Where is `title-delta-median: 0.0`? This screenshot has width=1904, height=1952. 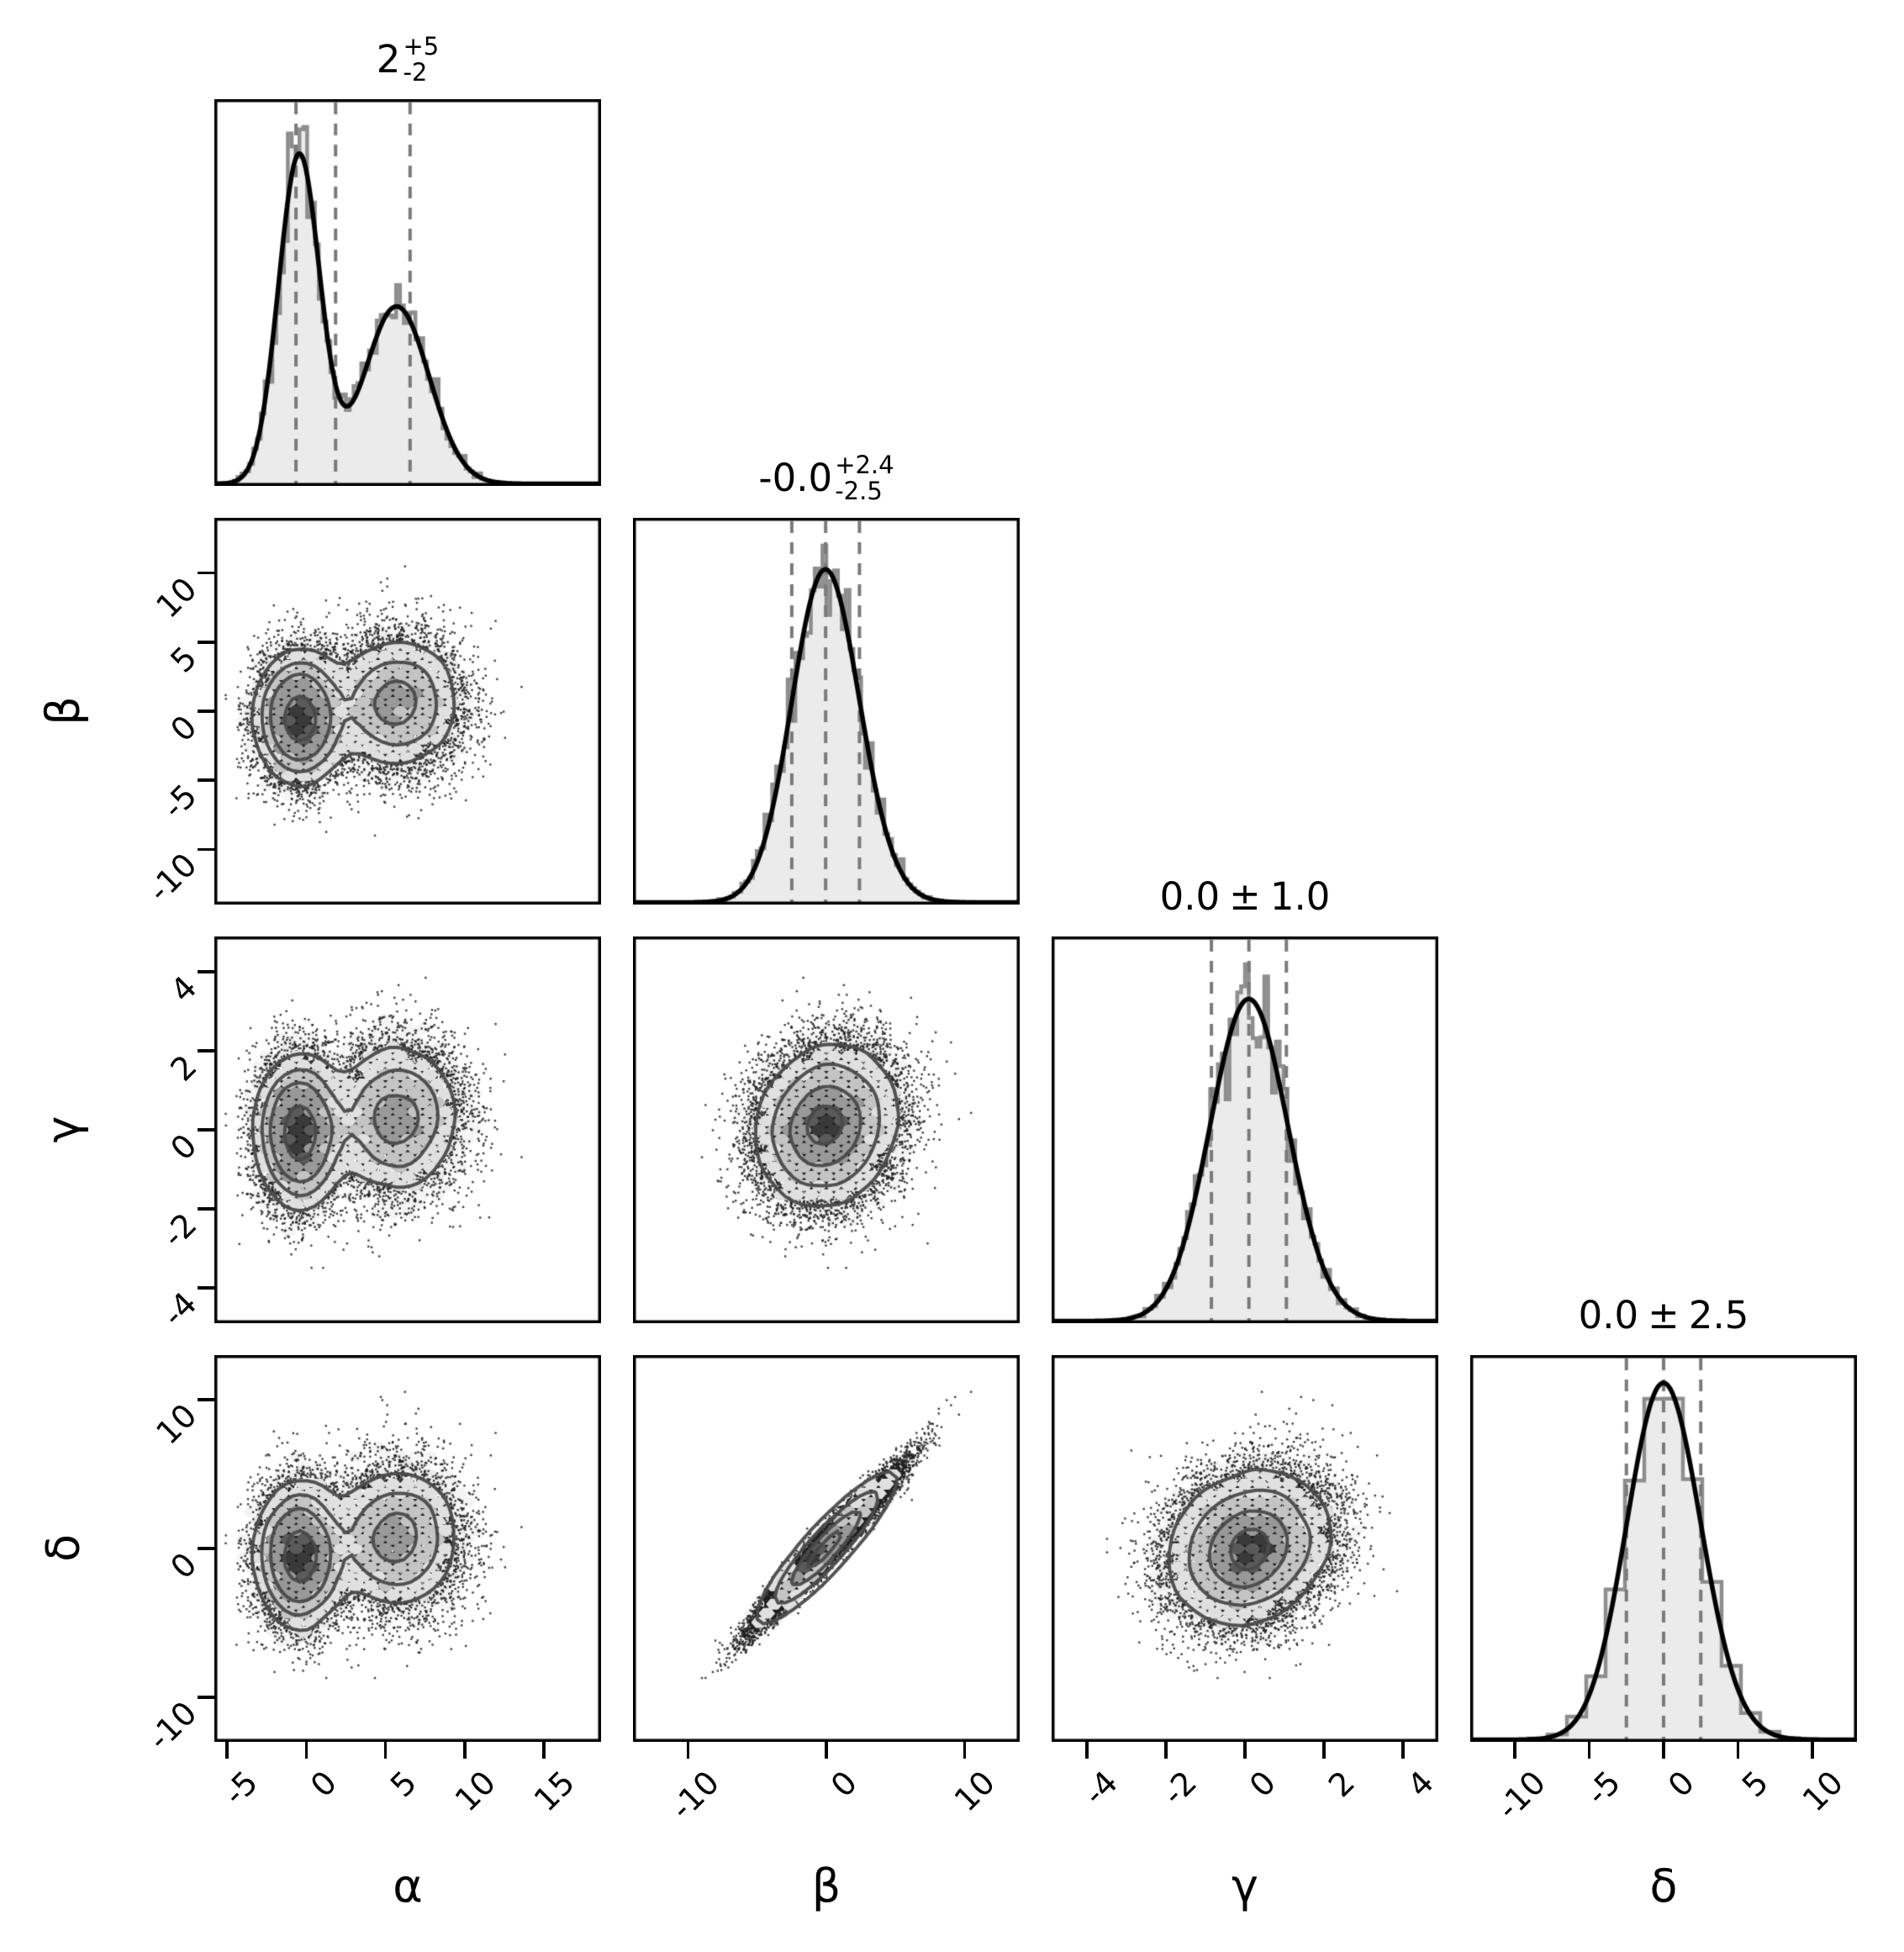 title-delta-median: 0.0 is located at coordinates (1608, 1314).